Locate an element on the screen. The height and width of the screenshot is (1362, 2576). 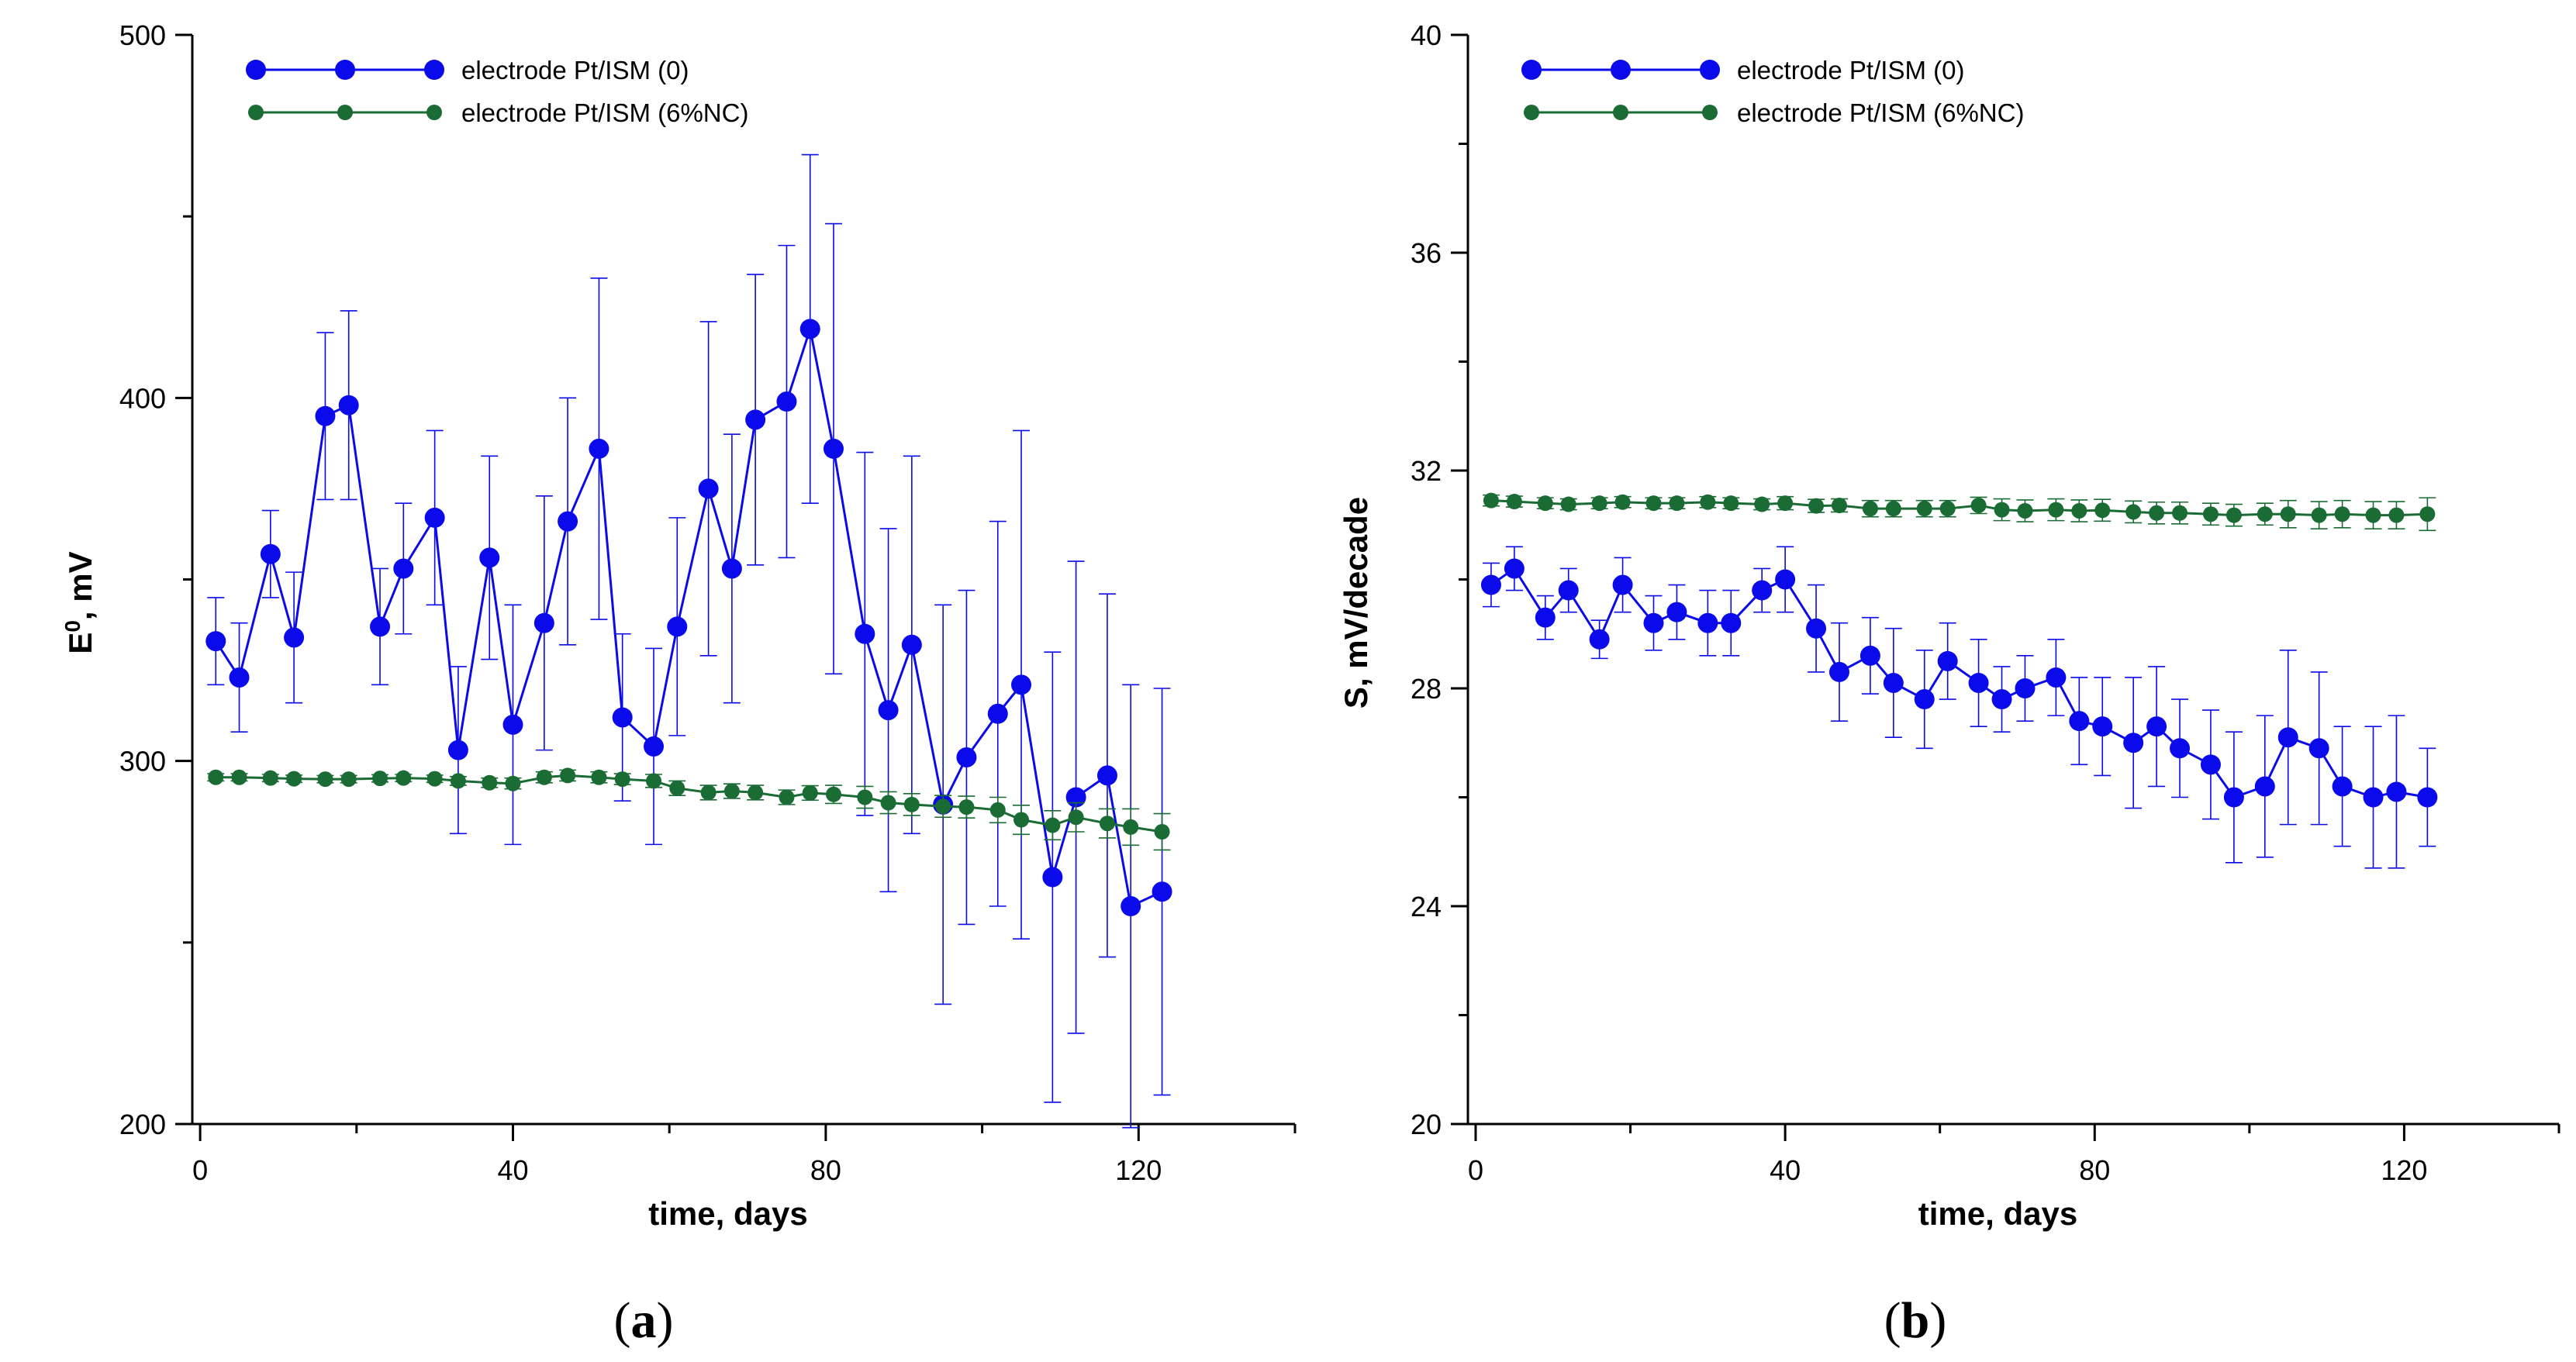
legend-label: electrode Pt/ISM (0) is located at coordinates (575, 70).